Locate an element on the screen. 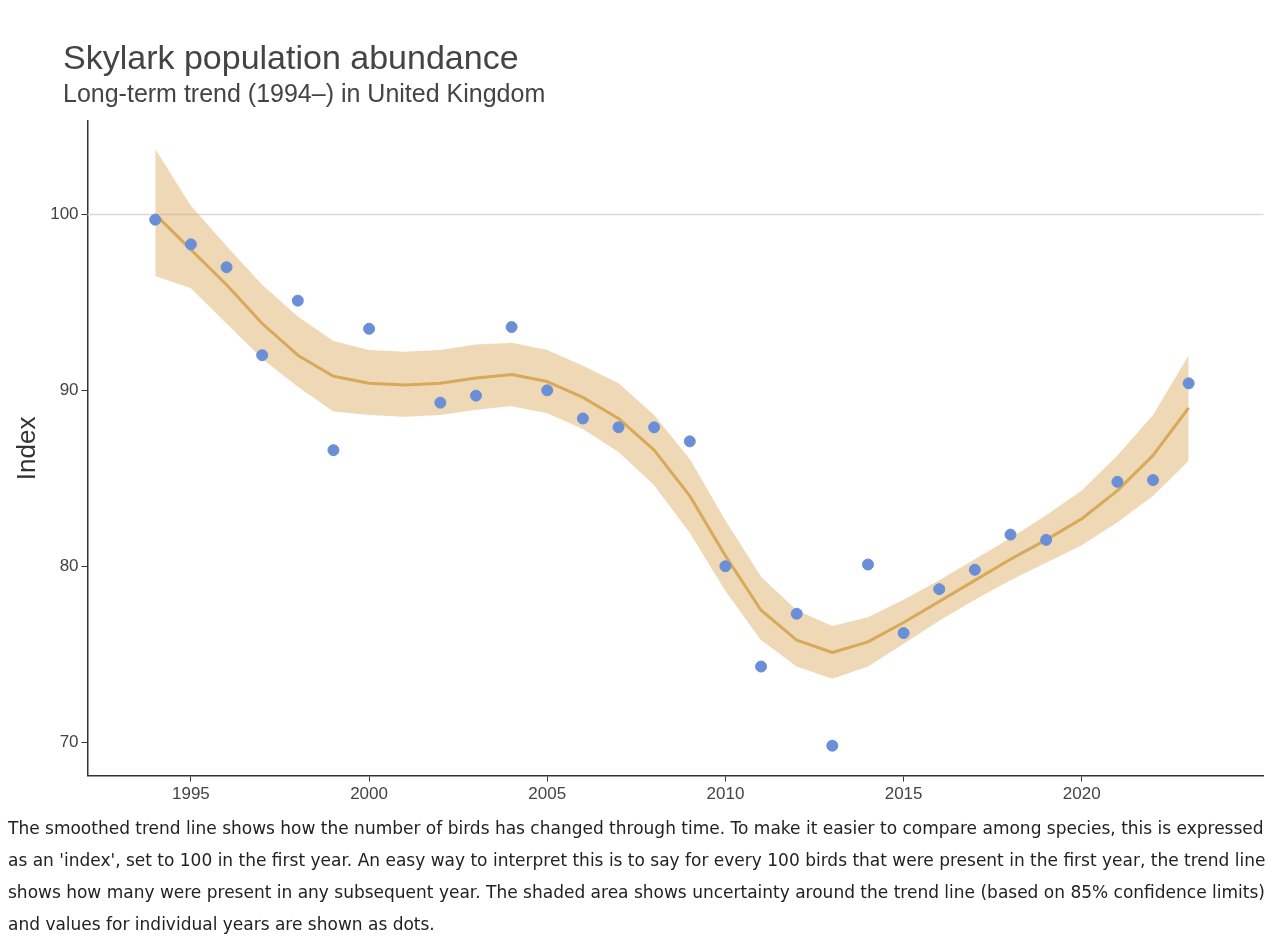 The height and width of the screenshot is (950, 1278). text: The smoothed trend line shows how the number of birds has changed through time. To make it easier to compare among species, this is expressed as an 'index', set to 100 in the first year. An easy way to interpret this is to say for every 100 birds that were present in the first year, the trend line shows how many were present in any subsequent year. The shaded area shows uncertainty around the trend line (based on 85% confidence limits) and values for individual years are shown as dots. is located at coordinates (637, 876).